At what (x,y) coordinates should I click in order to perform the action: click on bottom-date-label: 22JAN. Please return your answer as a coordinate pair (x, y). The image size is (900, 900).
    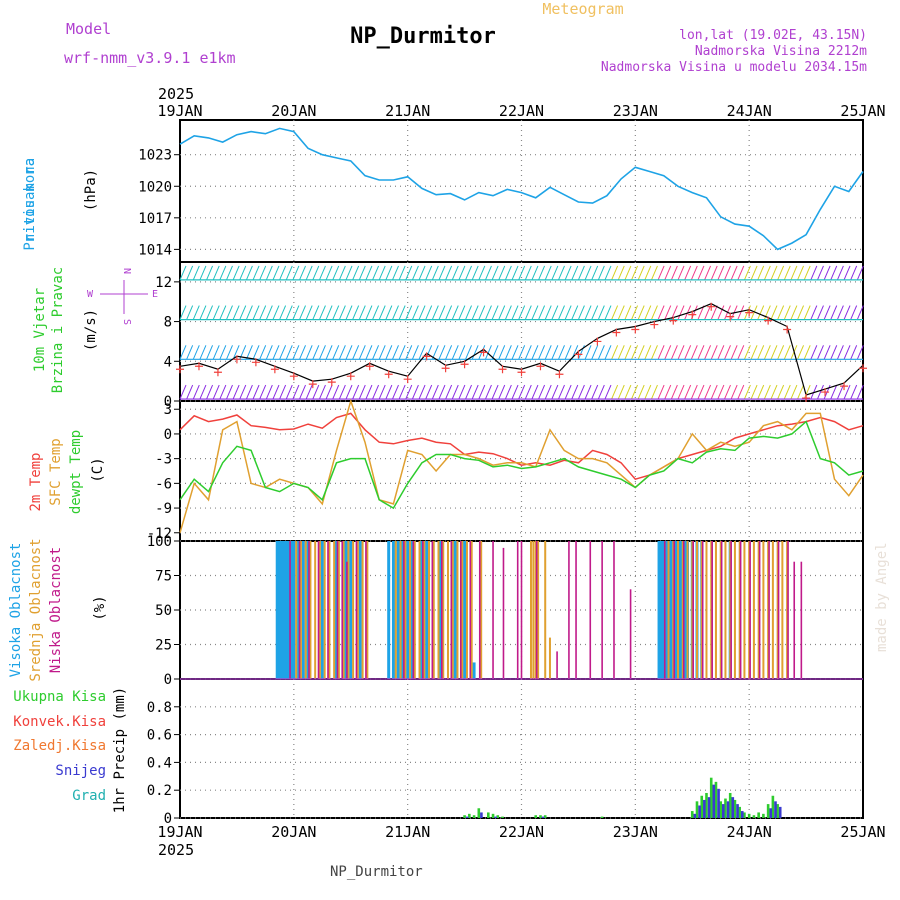
    Looking at the image, I should click on (521, 832).